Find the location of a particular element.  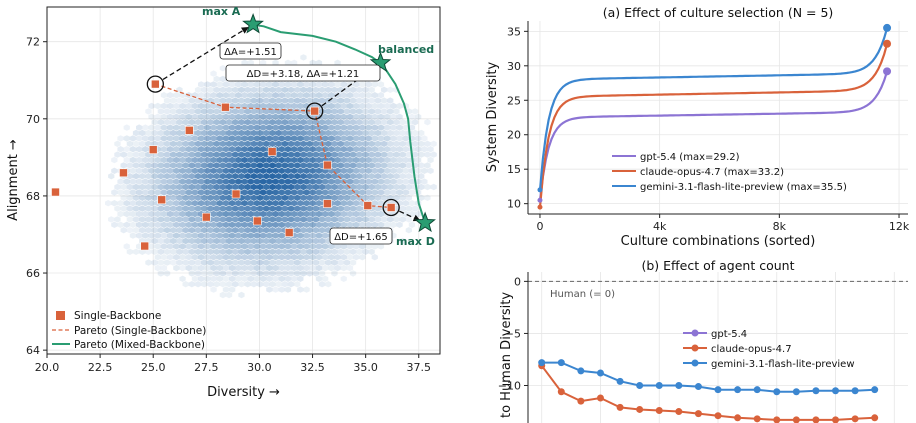

series-point is located at coordinates (796, 419).